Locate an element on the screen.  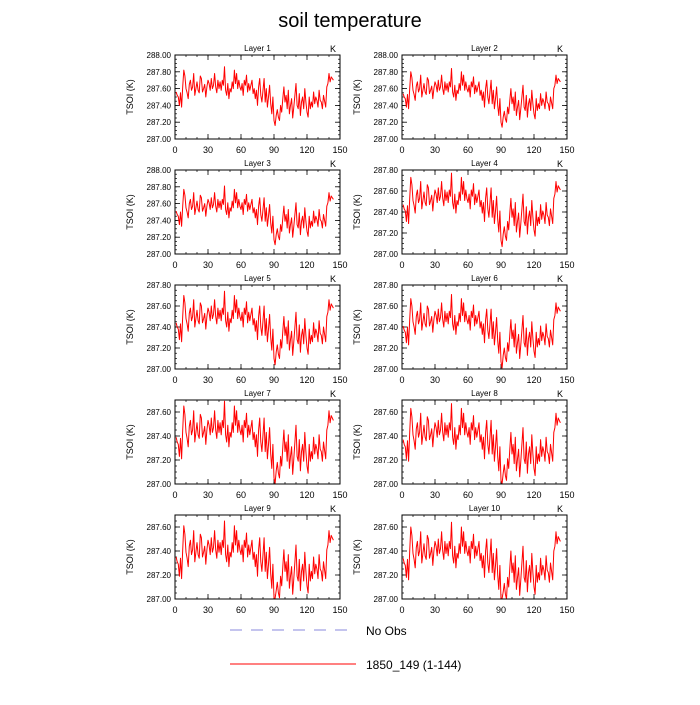
y-tick-label: 288.00 is located at coordinates (159, 170).